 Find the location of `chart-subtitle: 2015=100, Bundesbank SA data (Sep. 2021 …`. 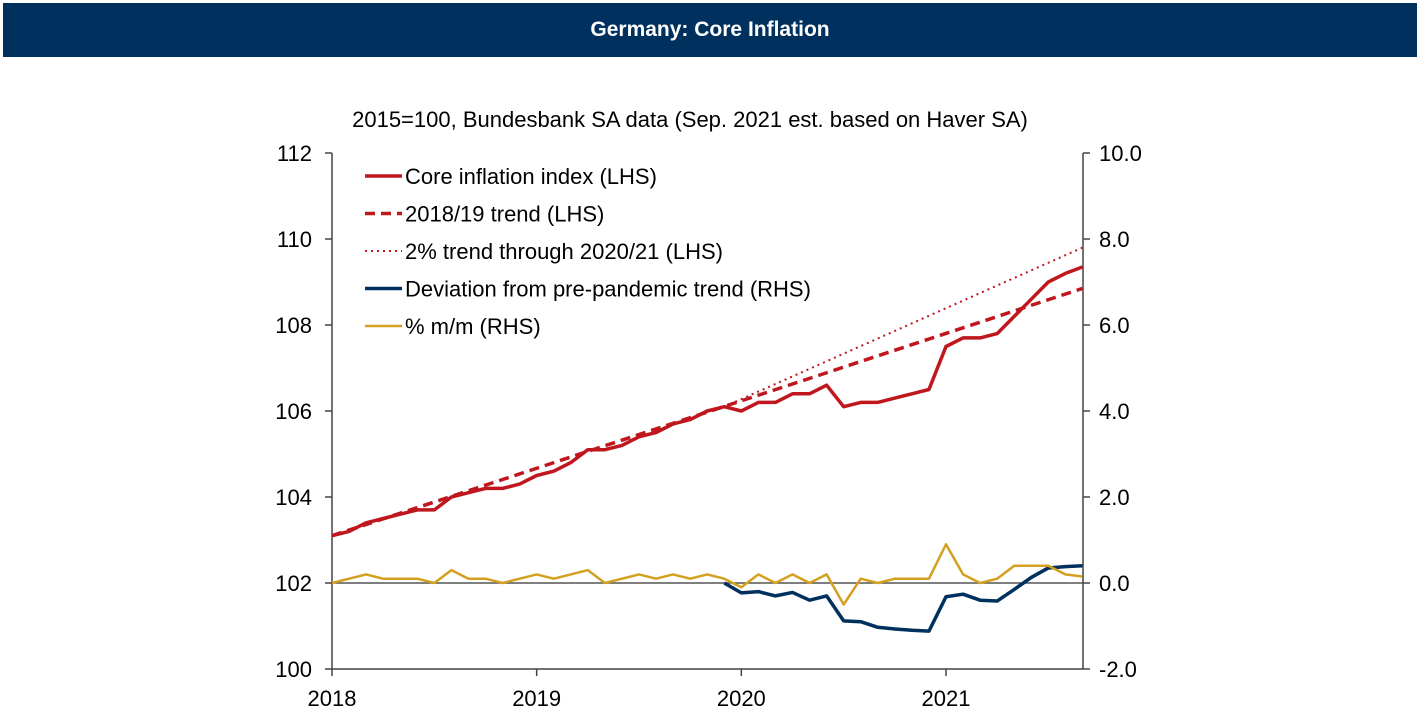

chart-subtitle: 2015=100, Bundesbank SA data (Sep. 2021 … is located at coordinates (690, 119).